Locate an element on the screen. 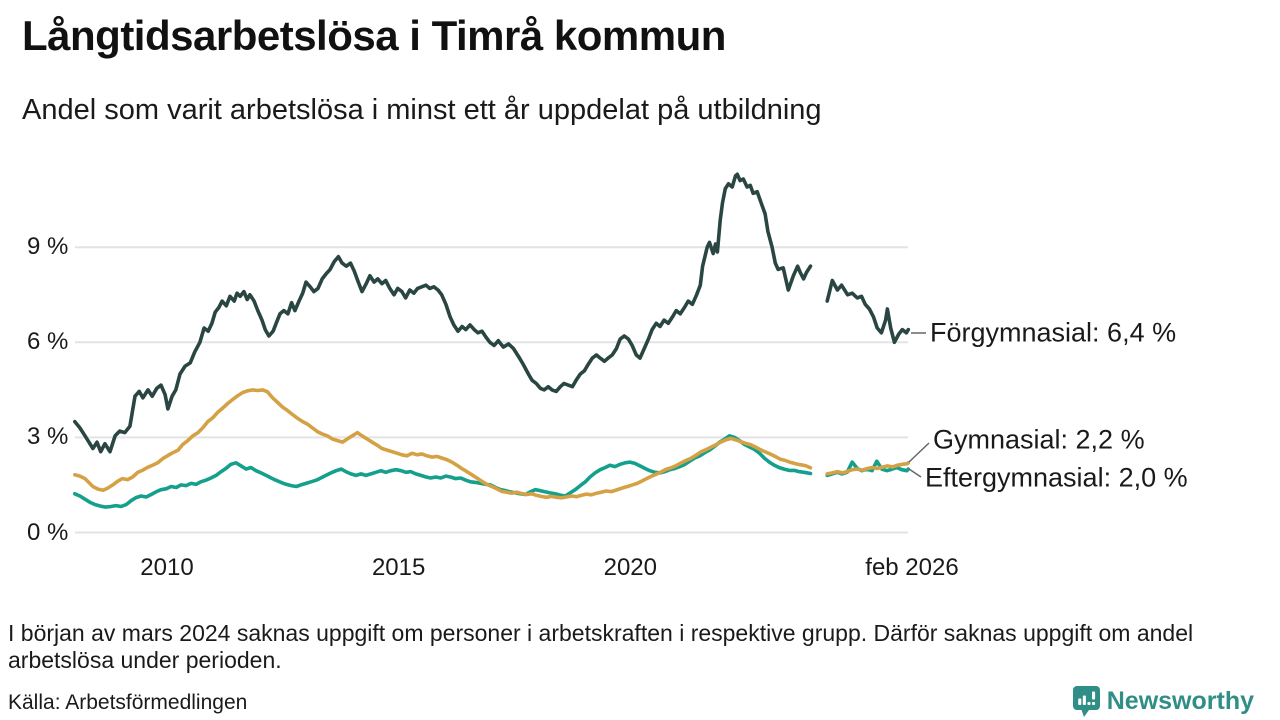 This screenshot has width=1280, height=720. y-axis-tick-3: 3 % is located at coordinates (48, 437).